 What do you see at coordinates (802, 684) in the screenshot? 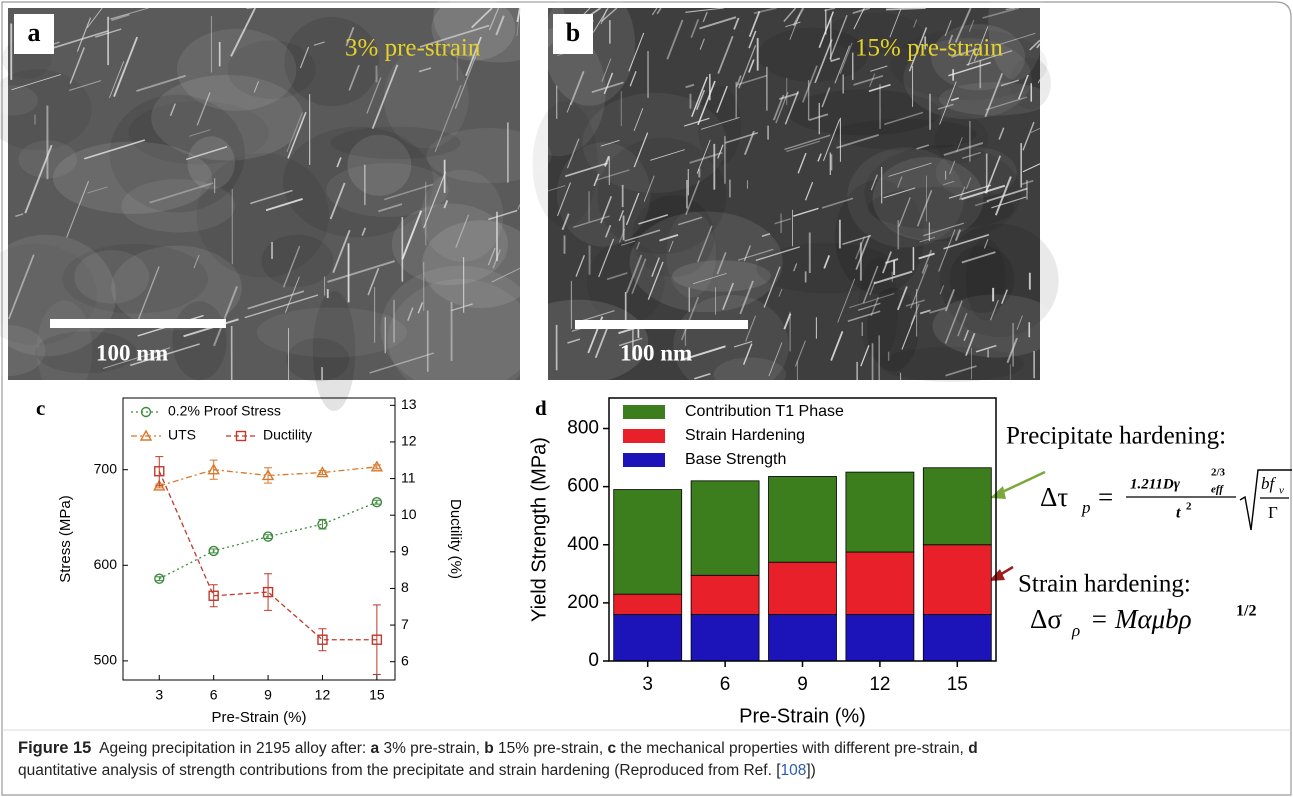
I see `x-tick-label: 9` at bounding box center [802, 684].